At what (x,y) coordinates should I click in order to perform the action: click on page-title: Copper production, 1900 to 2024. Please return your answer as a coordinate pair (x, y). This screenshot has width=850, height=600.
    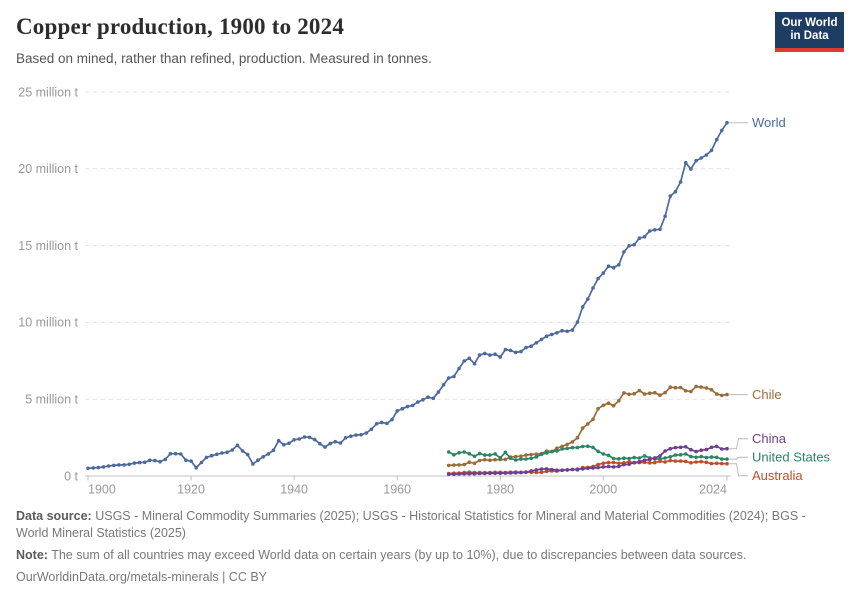
    Looking at the image, I should click on (180, 26).